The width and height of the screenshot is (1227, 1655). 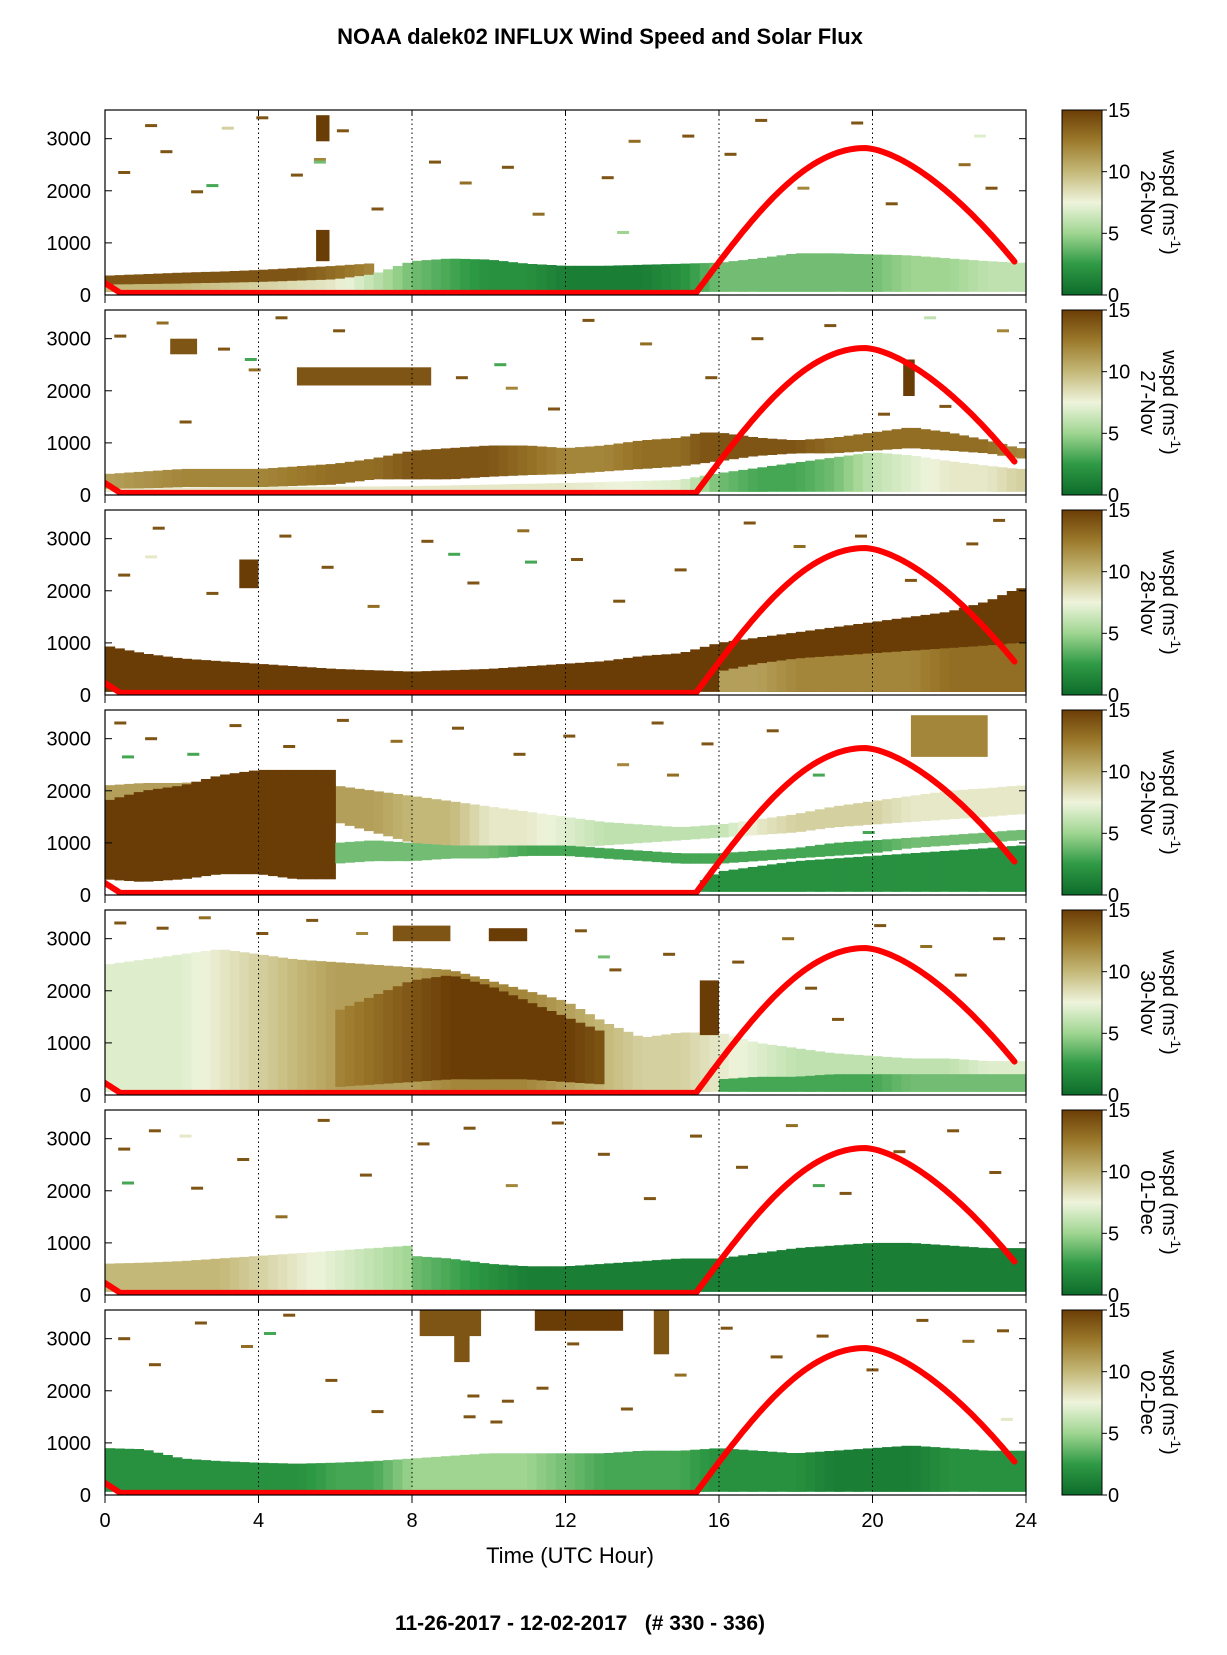 I want to click on colorbar-tick-label: 15, so click(x=1119, y=511).